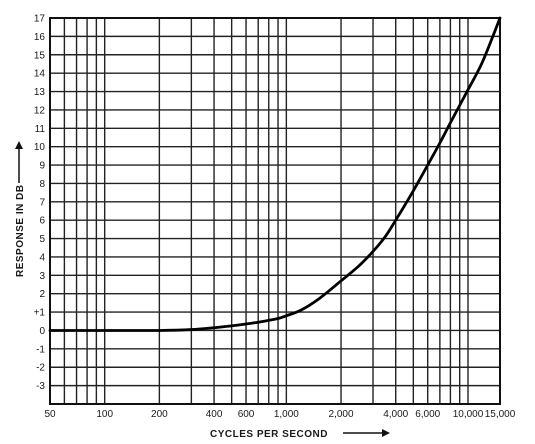 This screenshot has height=444, width=535. I want to click on x-tick-label: 10,000, so click(468, 414).